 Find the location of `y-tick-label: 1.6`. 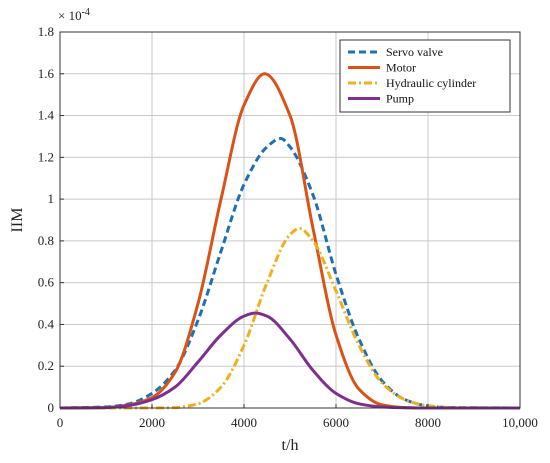

y-tick-label: 1.6 is located at coordinates (46, 73).